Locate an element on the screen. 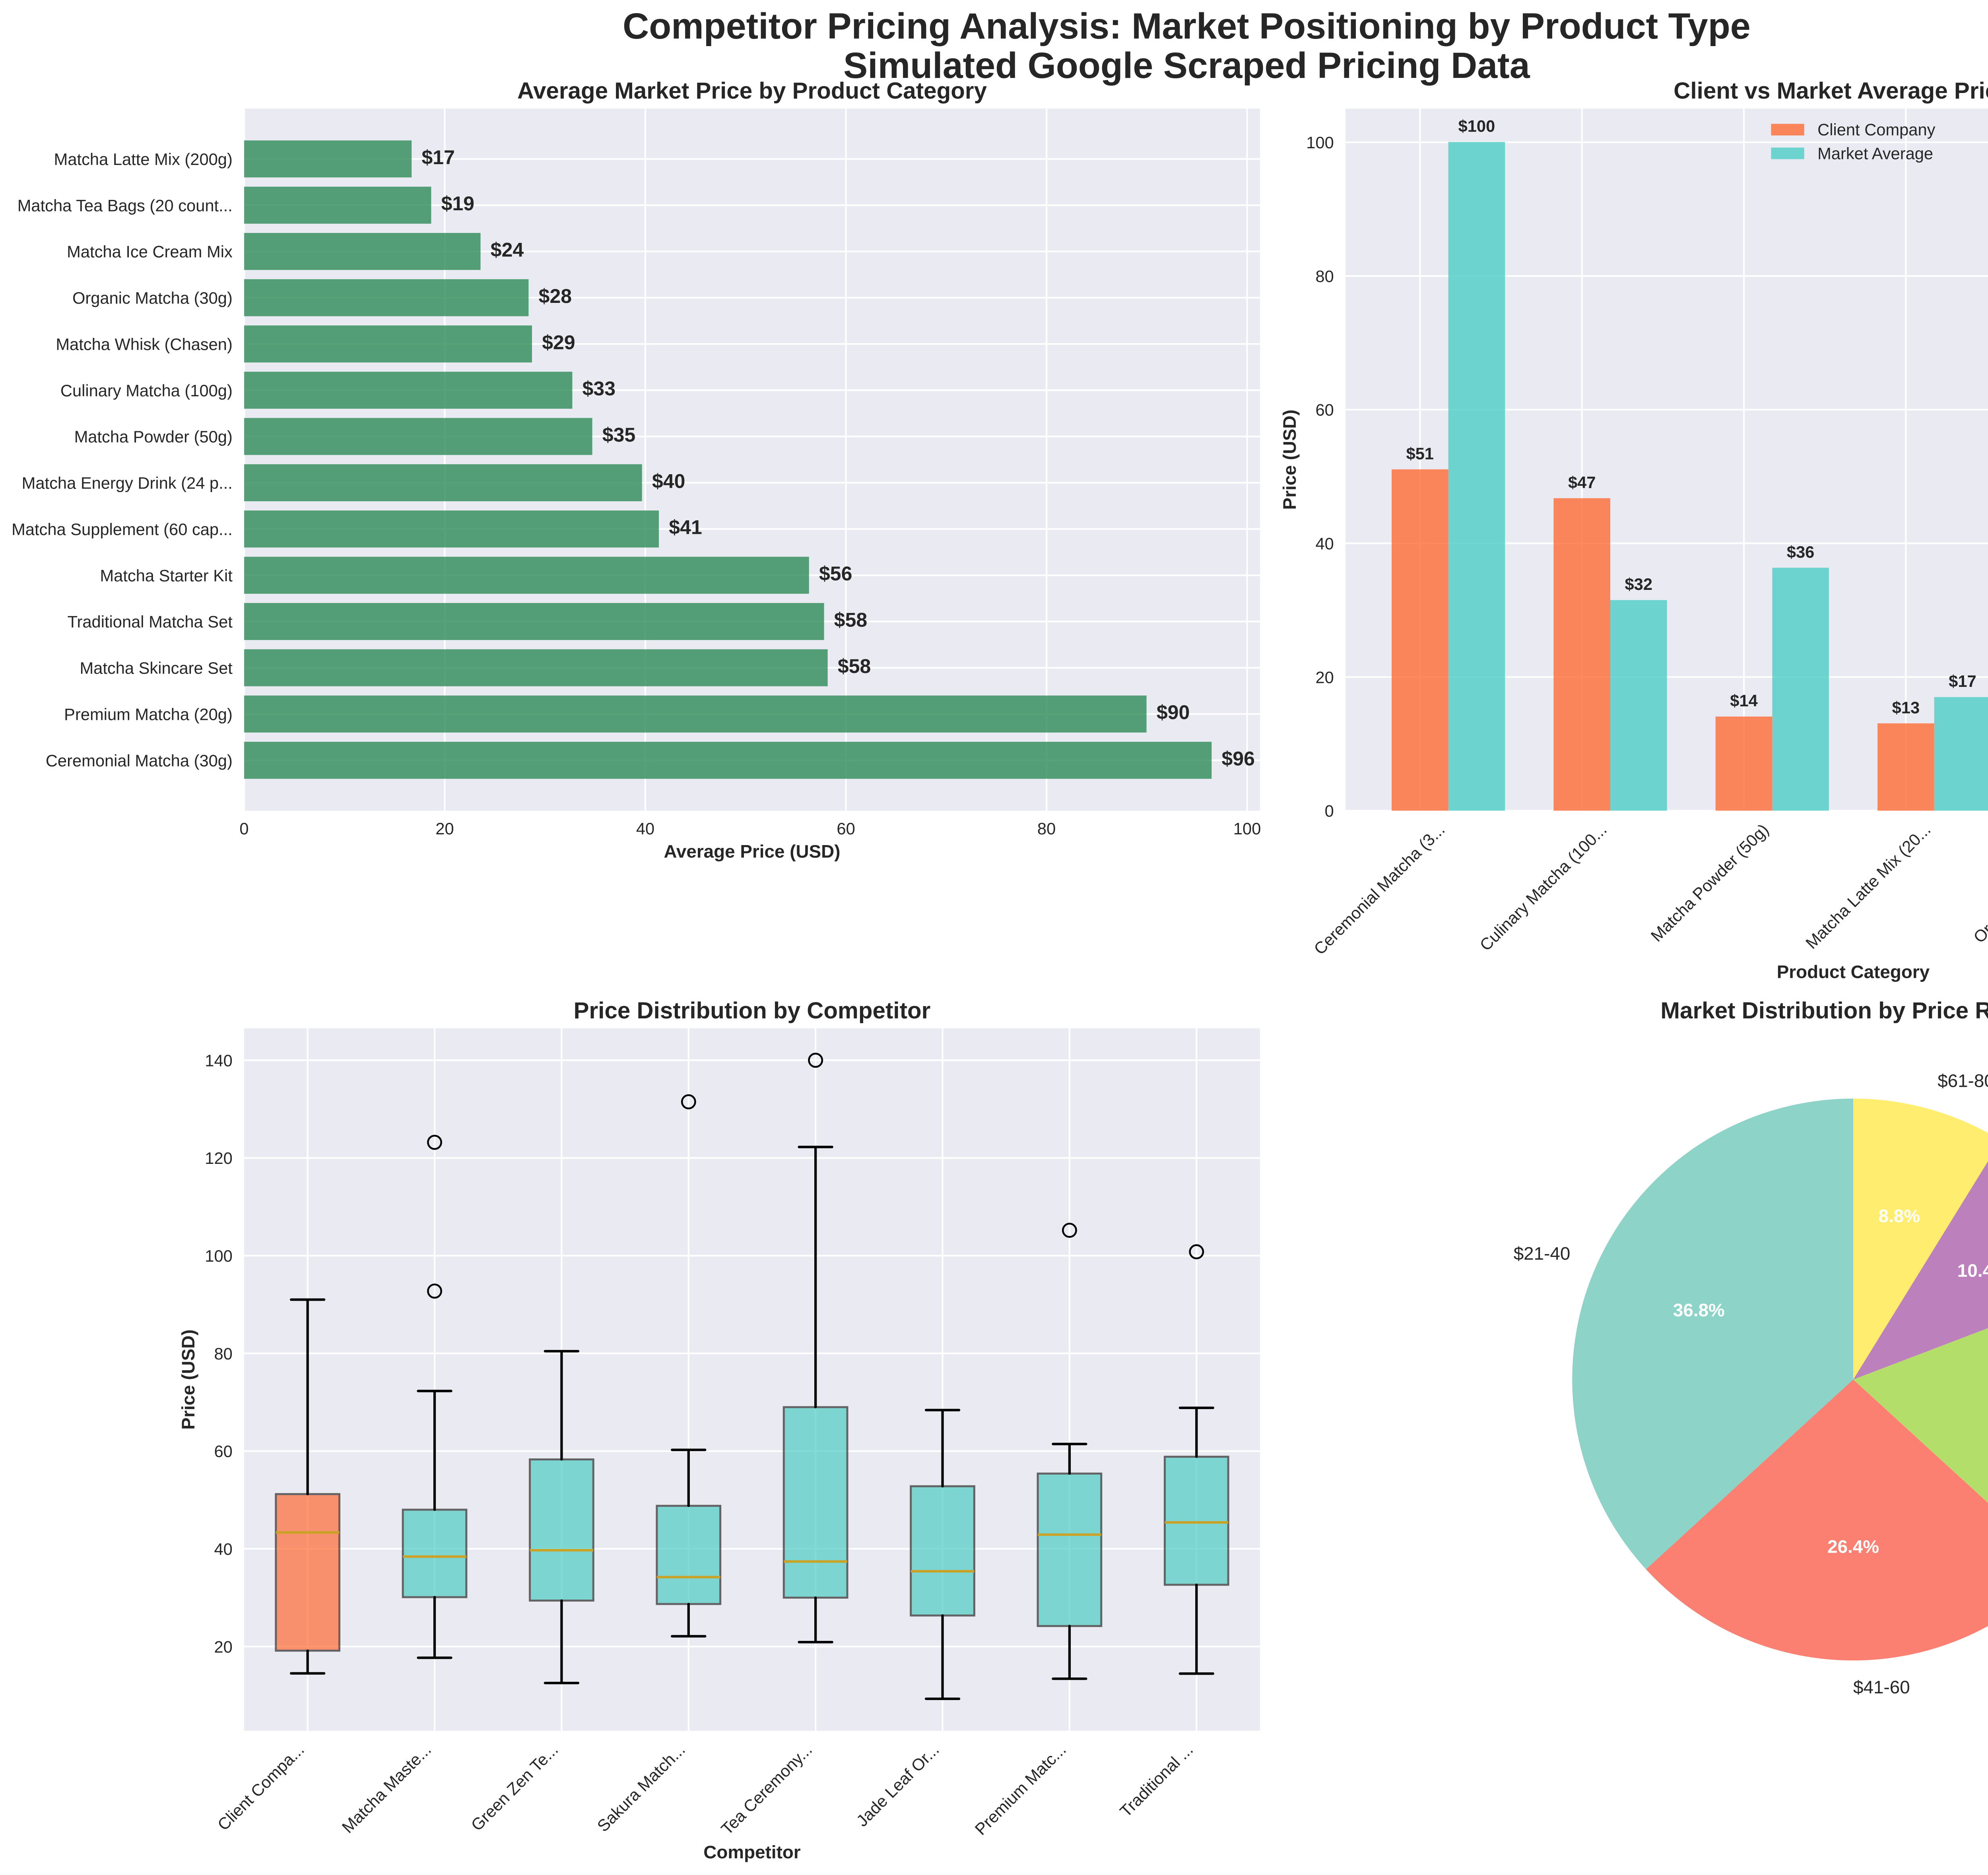 This screenshot has width=1988, height=1875. svg-text: Ceremonial Matcha (30g) is located at coordinates (139, 761).